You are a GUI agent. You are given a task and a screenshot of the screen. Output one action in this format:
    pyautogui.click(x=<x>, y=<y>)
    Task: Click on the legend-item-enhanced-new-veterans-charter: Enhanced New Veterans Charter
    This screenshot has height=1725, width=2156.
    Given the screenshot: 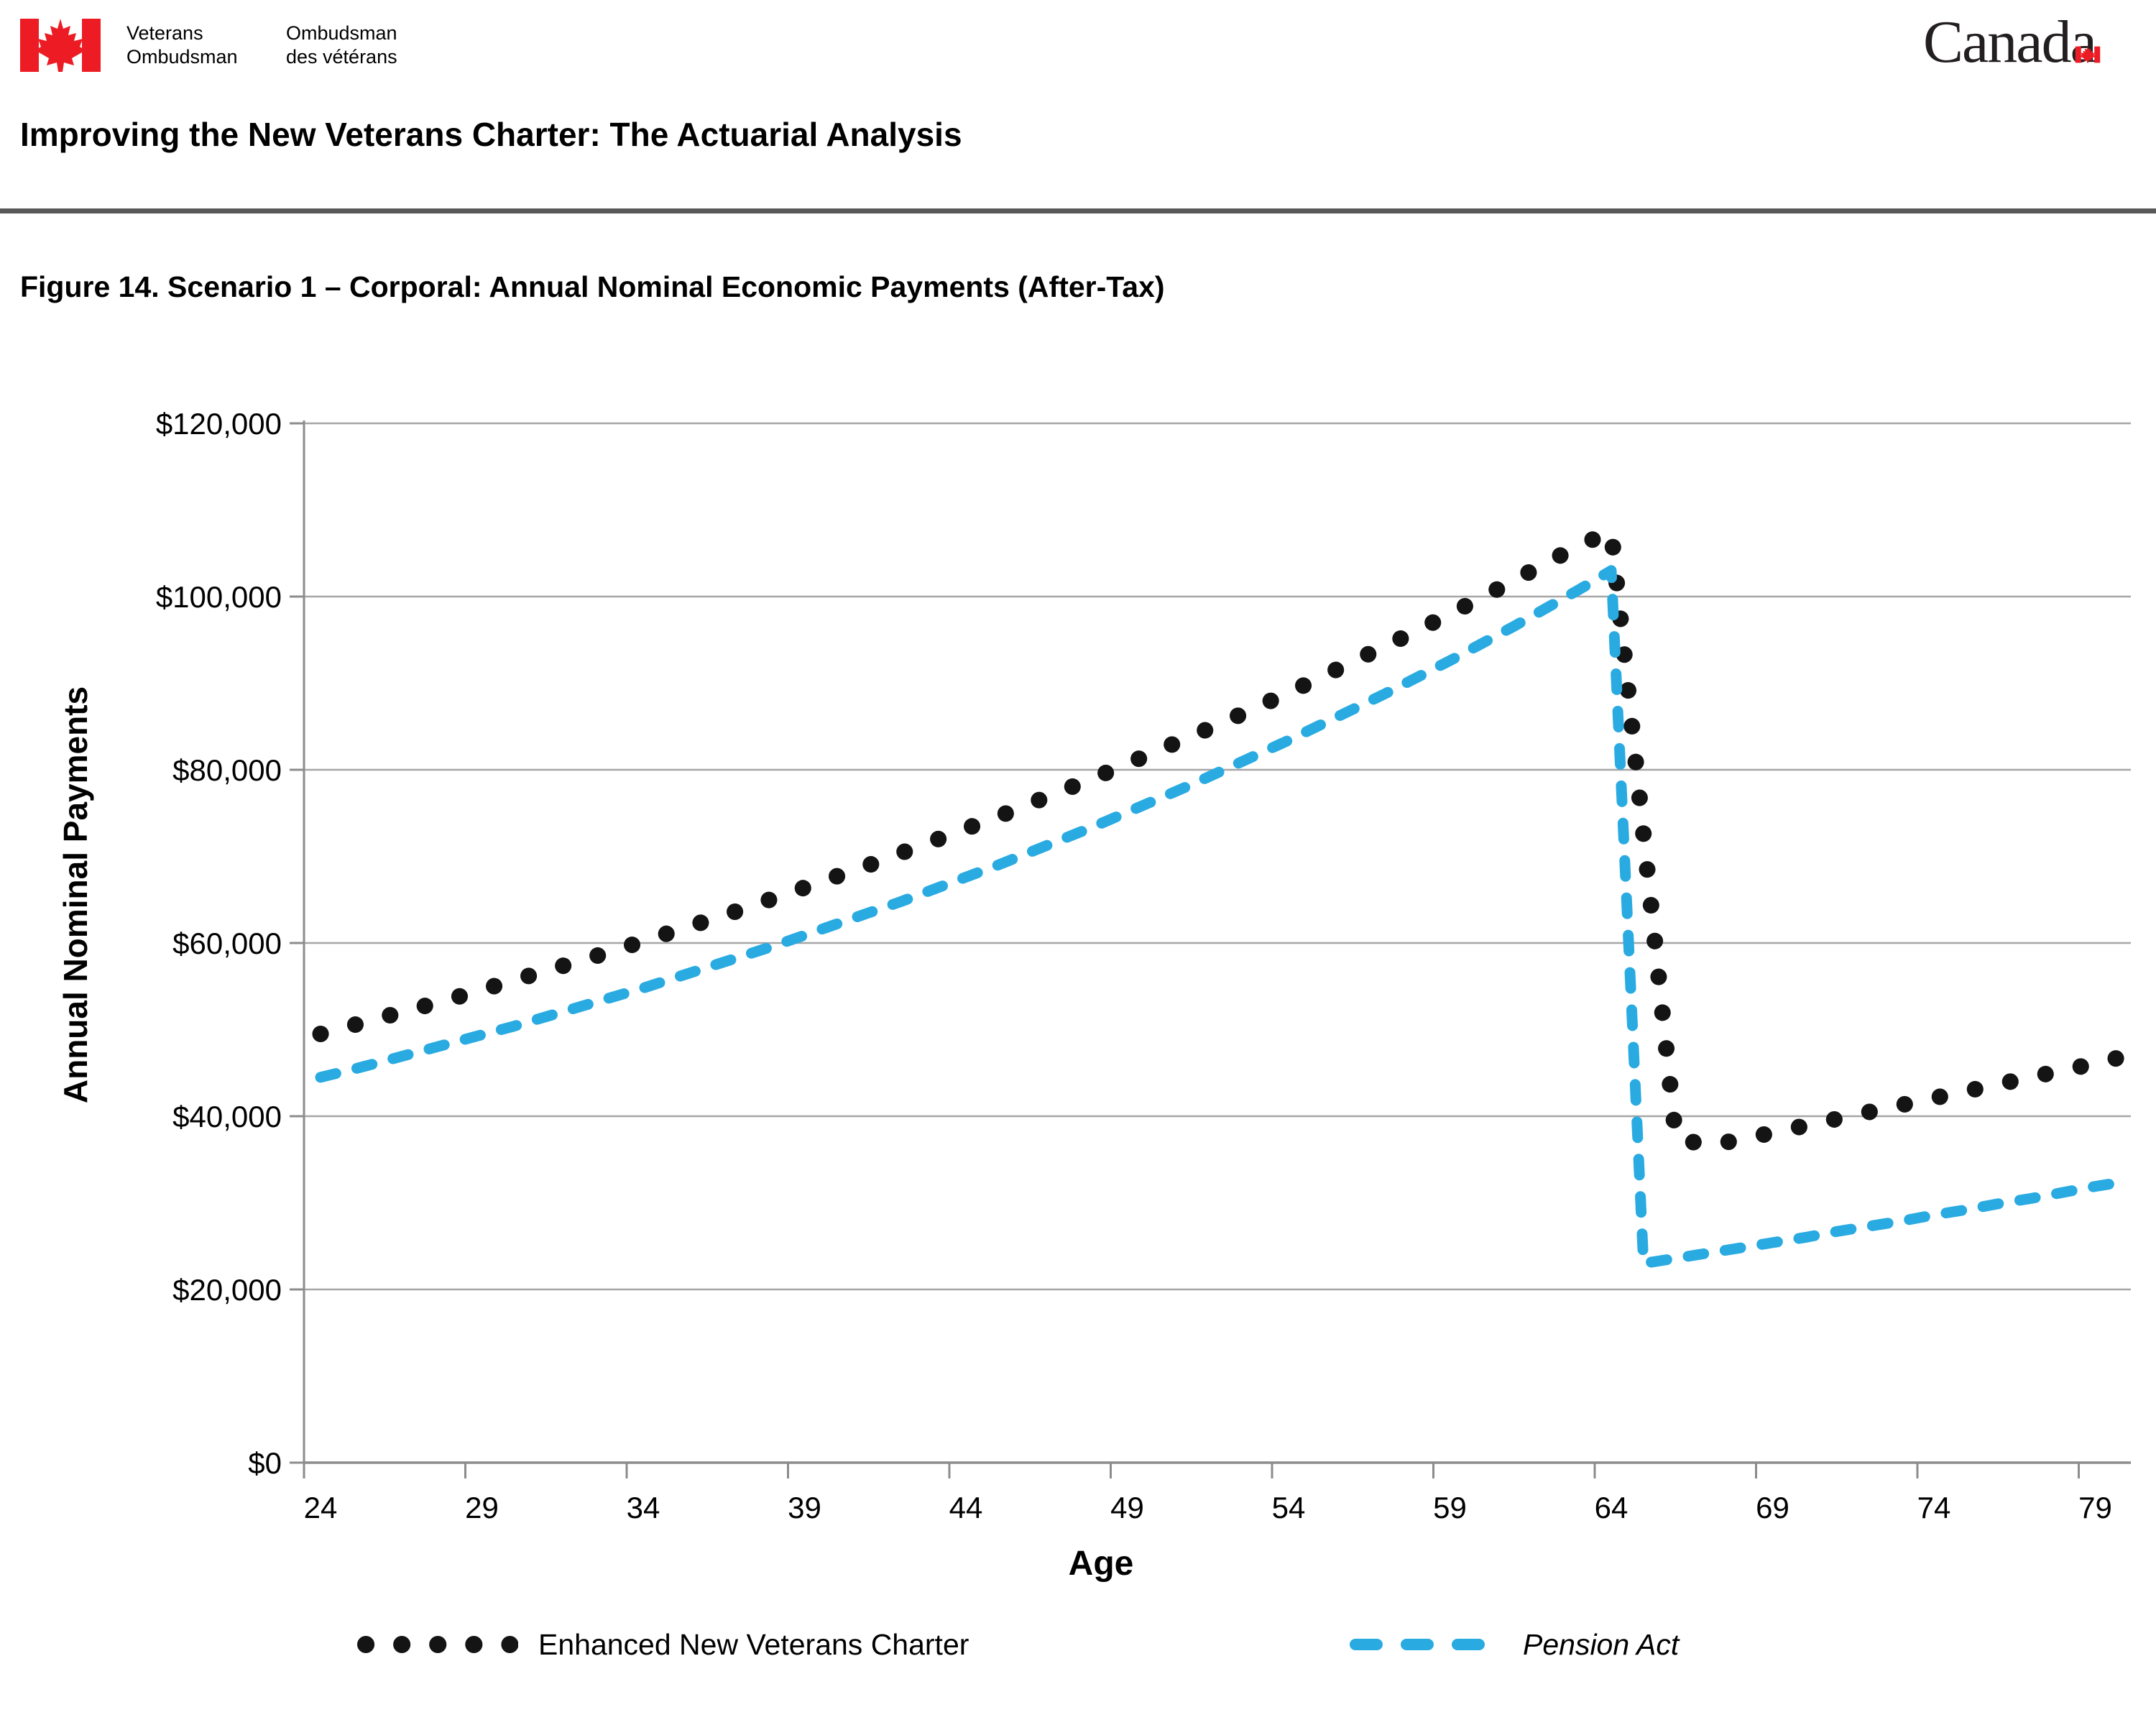 What is the action you would take?
    pyautogui.click(x=663, y=1644)
    